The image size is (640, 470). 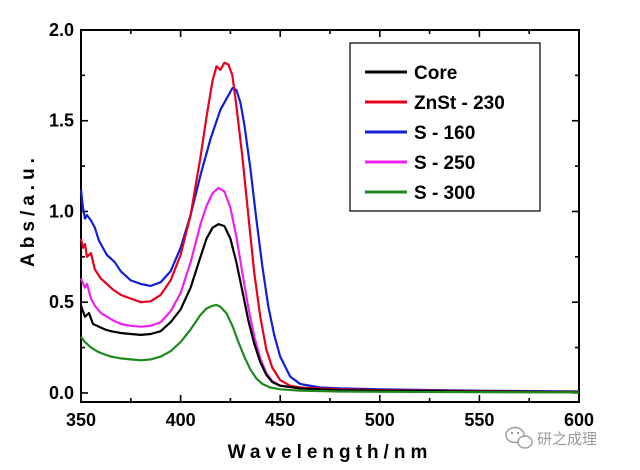 What do you see at coordinates (444, 133) in the screenshot?
I see `legend-label: S - 160` at bounding box center [444, 133].